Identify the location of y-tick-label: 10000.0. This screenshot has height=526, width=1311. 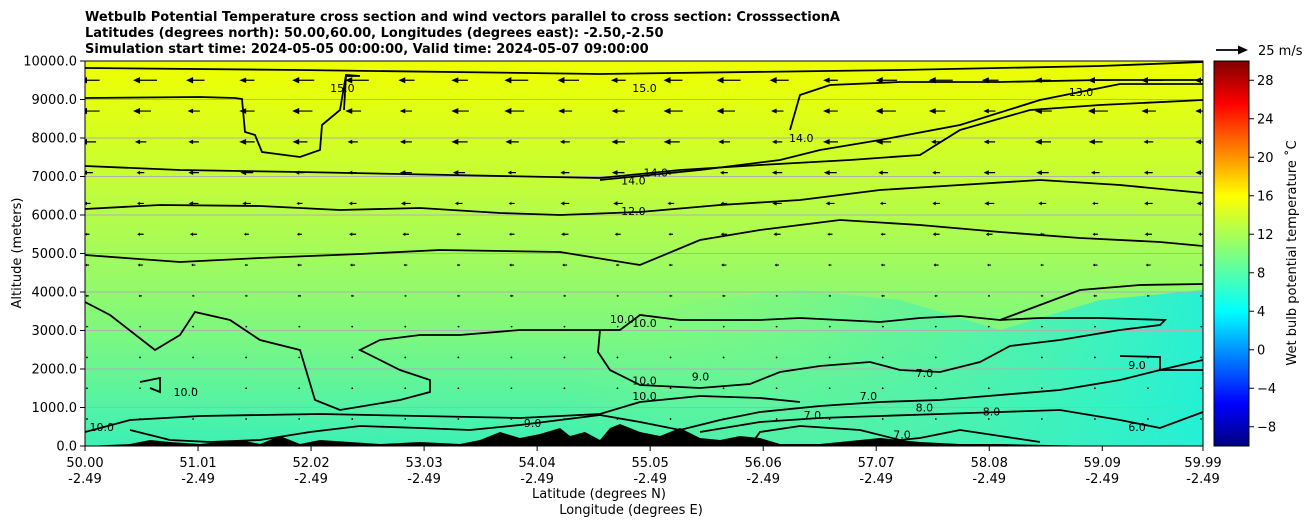
(50, 62).